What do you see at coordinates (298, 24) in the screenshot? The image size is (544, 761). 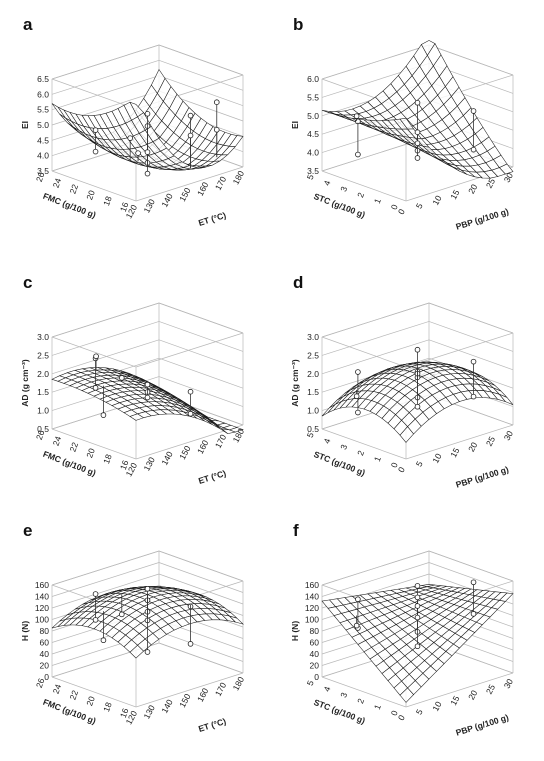 I see `panel-letter: b` at bounding box center [298, 24].